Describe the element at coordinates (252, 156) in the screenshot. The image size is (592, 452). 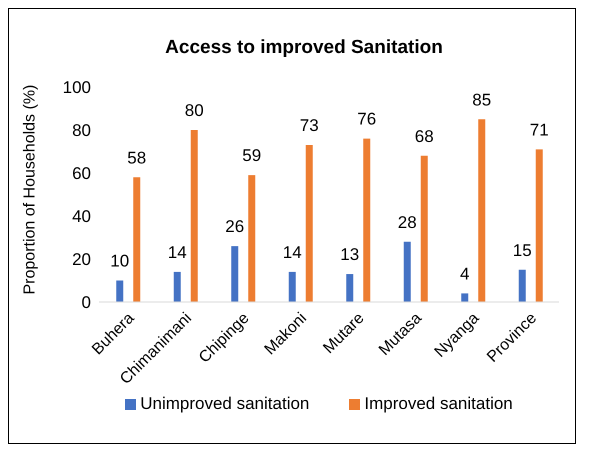
I see `data-label: 59` at that location.